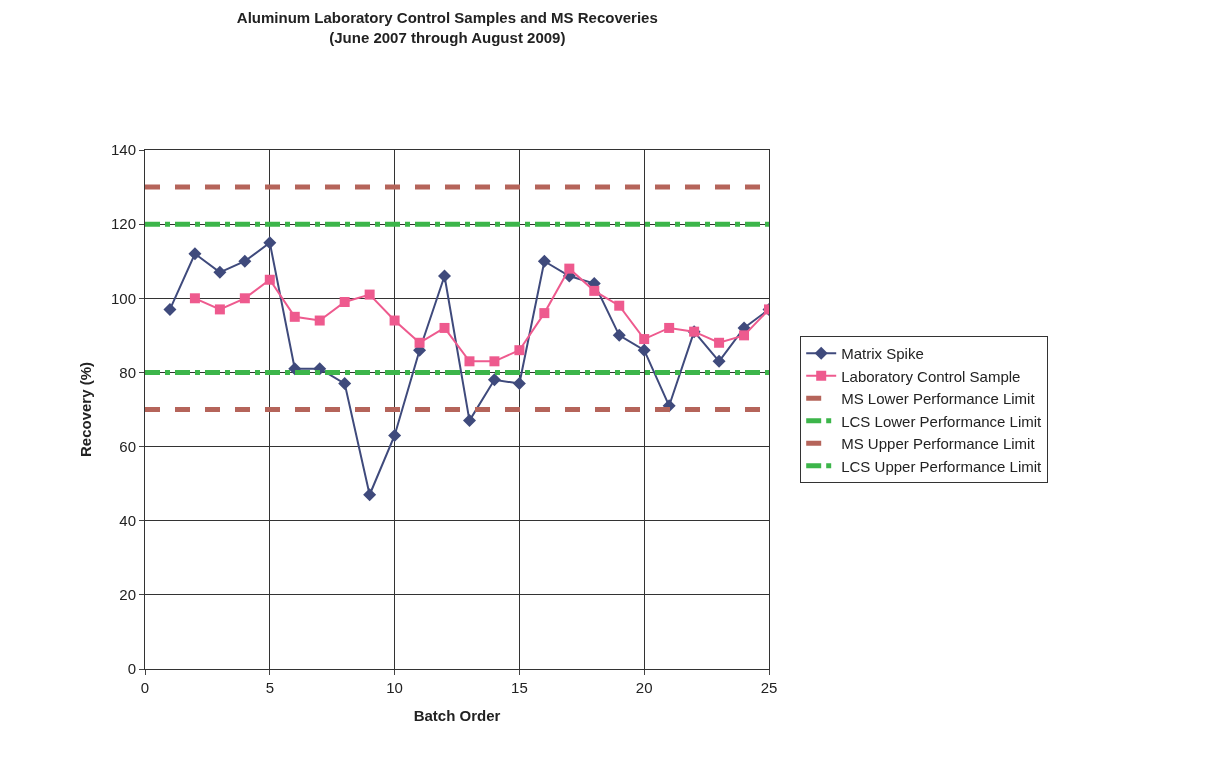 This screenshot has height=769, width=1209. Describe the element at coordinates (882, 354) in the screenshot. I see `legend-label: Matrix Spike` at that location.